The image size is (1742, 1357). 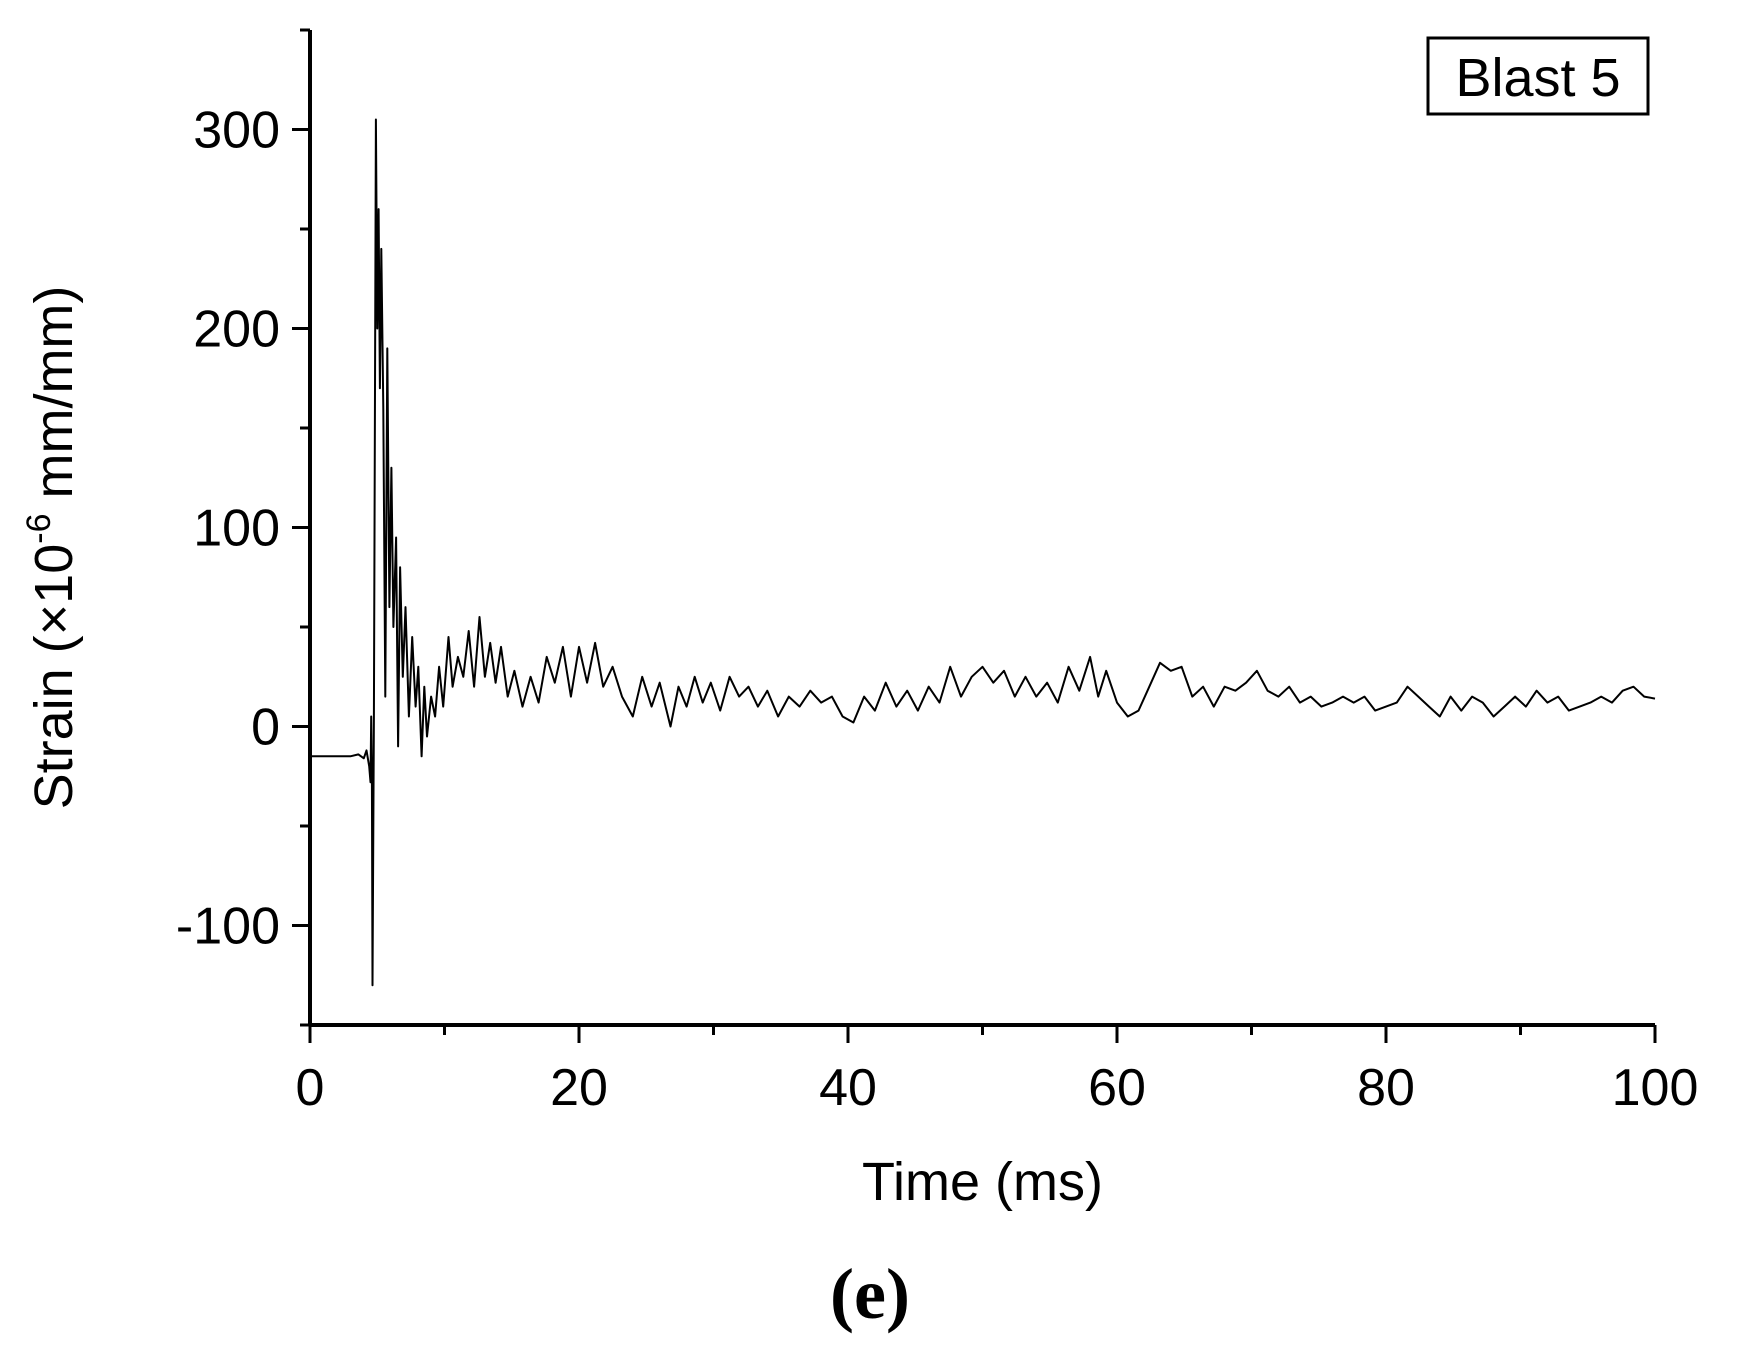 What do you see at coordinates (39, 529) in the screenshot?
I see `y-axis-title-exponent: -6` at bounding box center [39, 529].